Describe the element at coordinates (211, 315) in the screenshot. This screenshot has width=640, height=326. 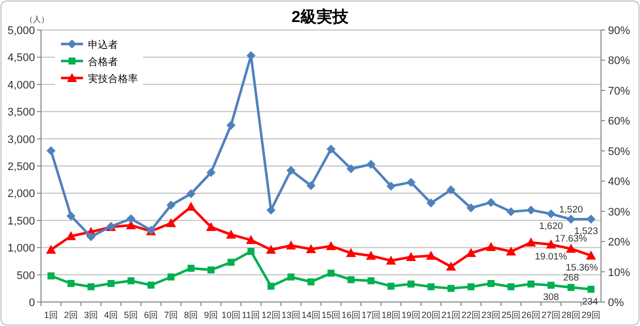
I see `x-tick-label: 9回` at that location.